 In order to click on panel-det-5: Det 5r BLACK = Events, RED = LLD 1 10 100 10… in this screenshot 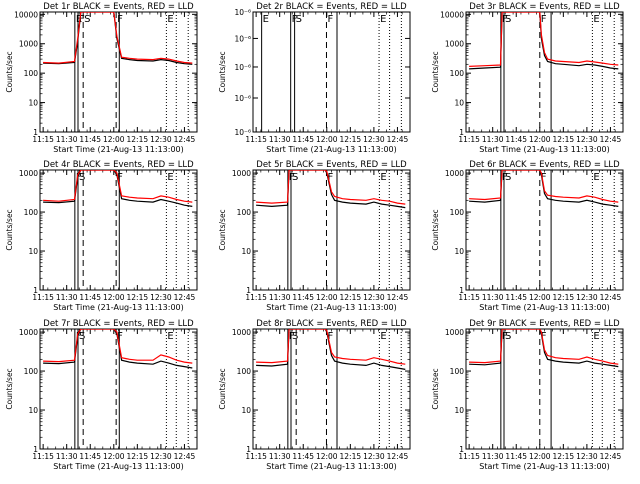, I will do `click(314, 236)`.